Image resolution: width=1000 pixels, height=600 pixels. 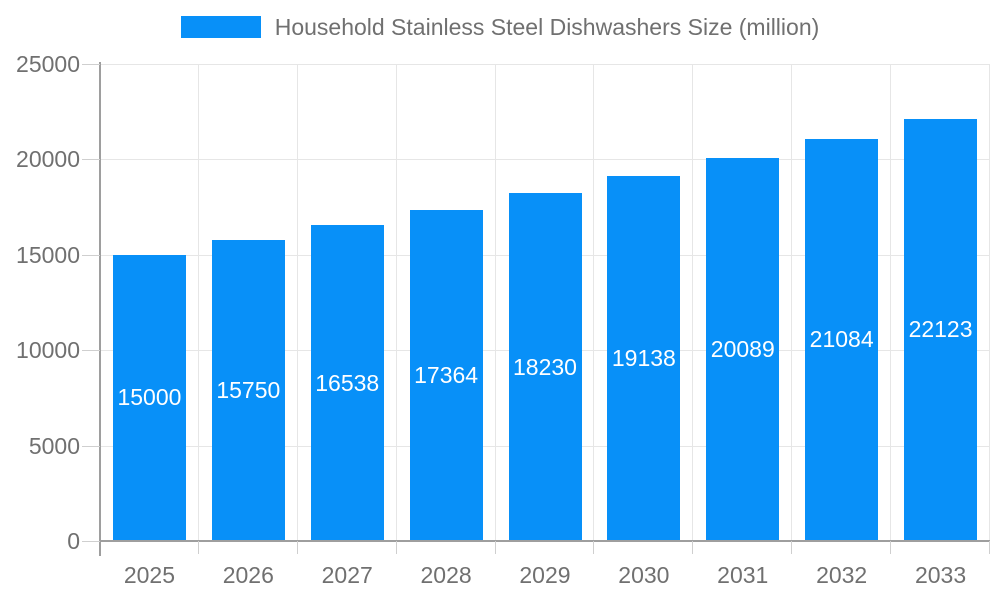 I want to click on bar-value-label: 15000, so click(x=149, y=397).